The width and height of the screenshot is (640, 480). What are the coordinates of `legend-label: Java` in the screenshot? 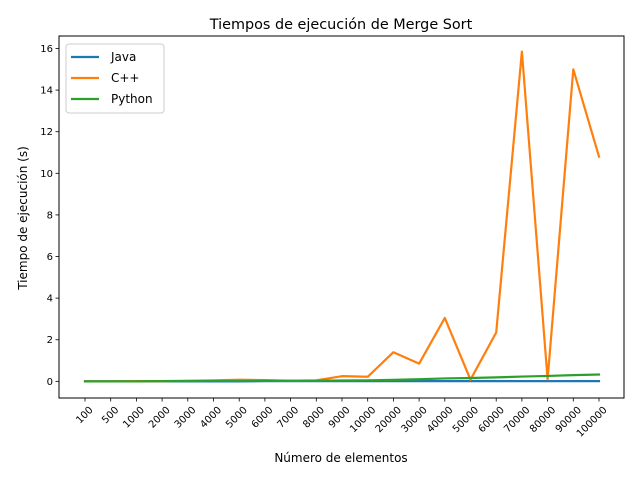 It's located at (123, 57).